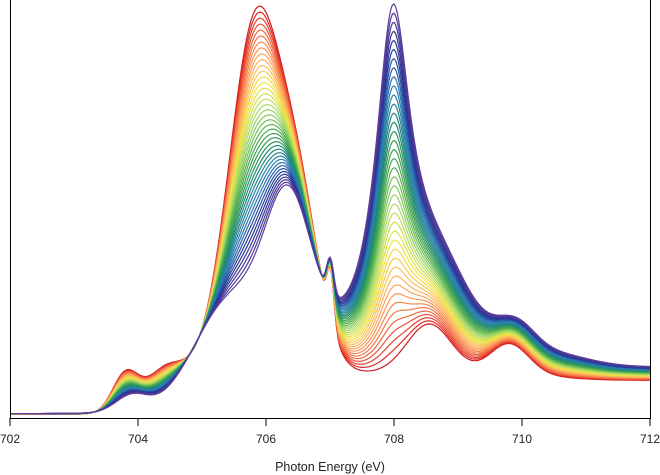 The height and width of the screenshot is (475, 660). Describe the element at coordinates (138, 439) in the screenshot. I see `x-tick-label-704: 704` at that location.